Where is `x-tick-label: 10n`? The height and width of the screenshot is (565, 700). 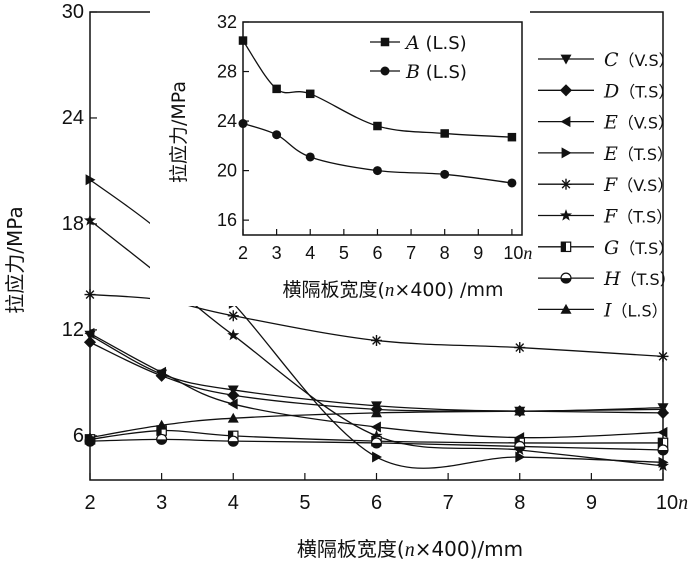
x-tick-label: 10n is located at coordinates (672, 503).